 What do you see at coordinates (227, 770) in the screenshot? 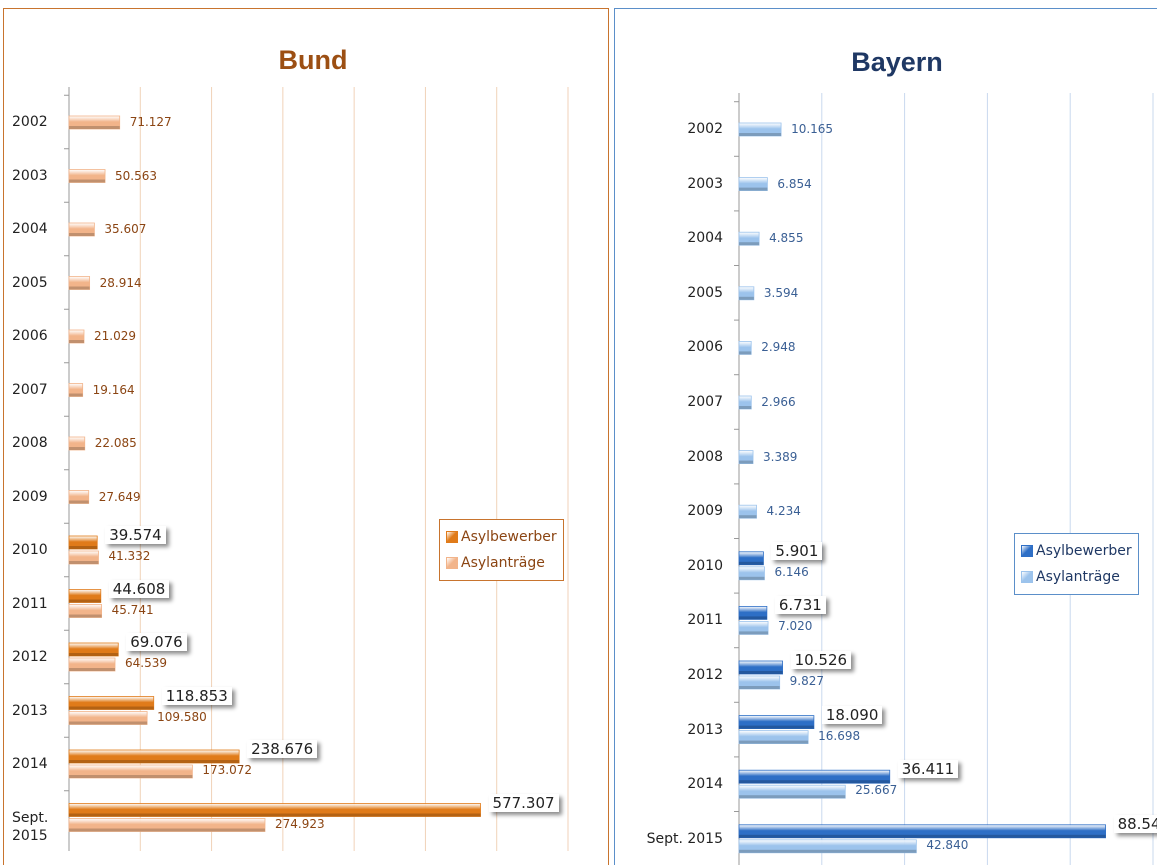
I see `value-label: 173.072` at bounding box center [227, 770].